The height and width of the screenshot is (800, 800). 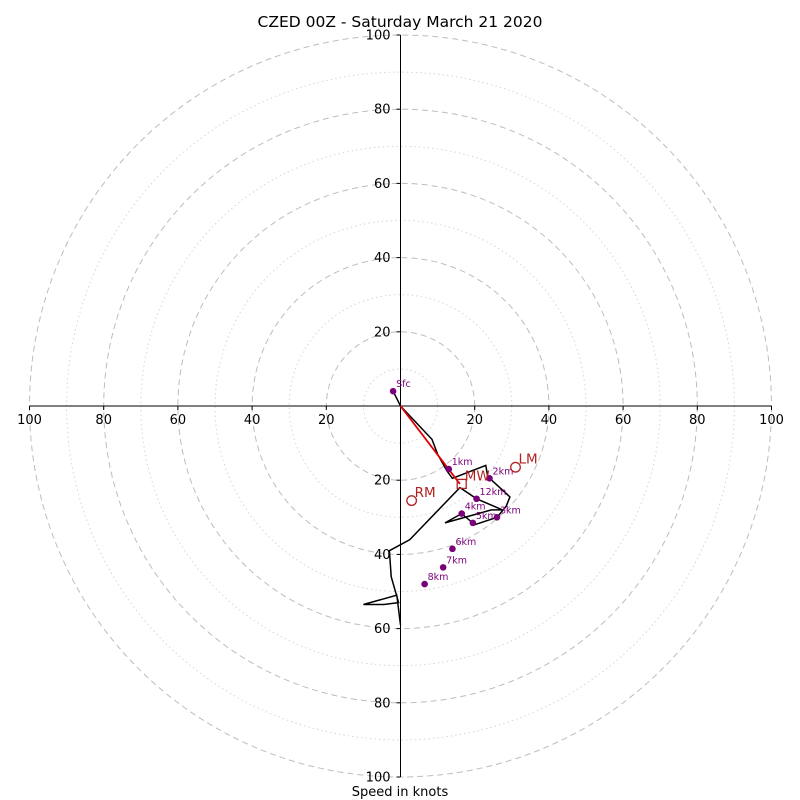 What do you see at coordinates (465, 542) in the screenshot?
I see `height-marker-label: 6km` at bounding box center [465, 542].